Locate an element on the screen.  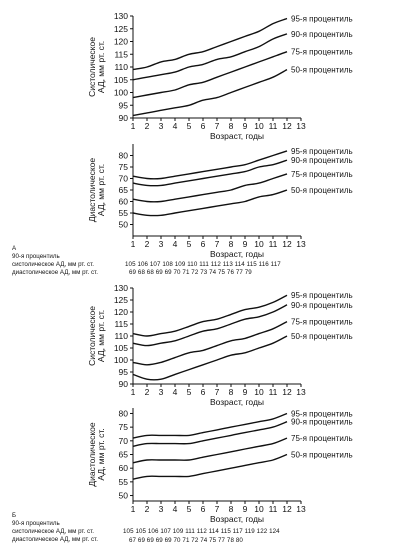
y-tick-label: 50 is located at coordinates (124, 225).